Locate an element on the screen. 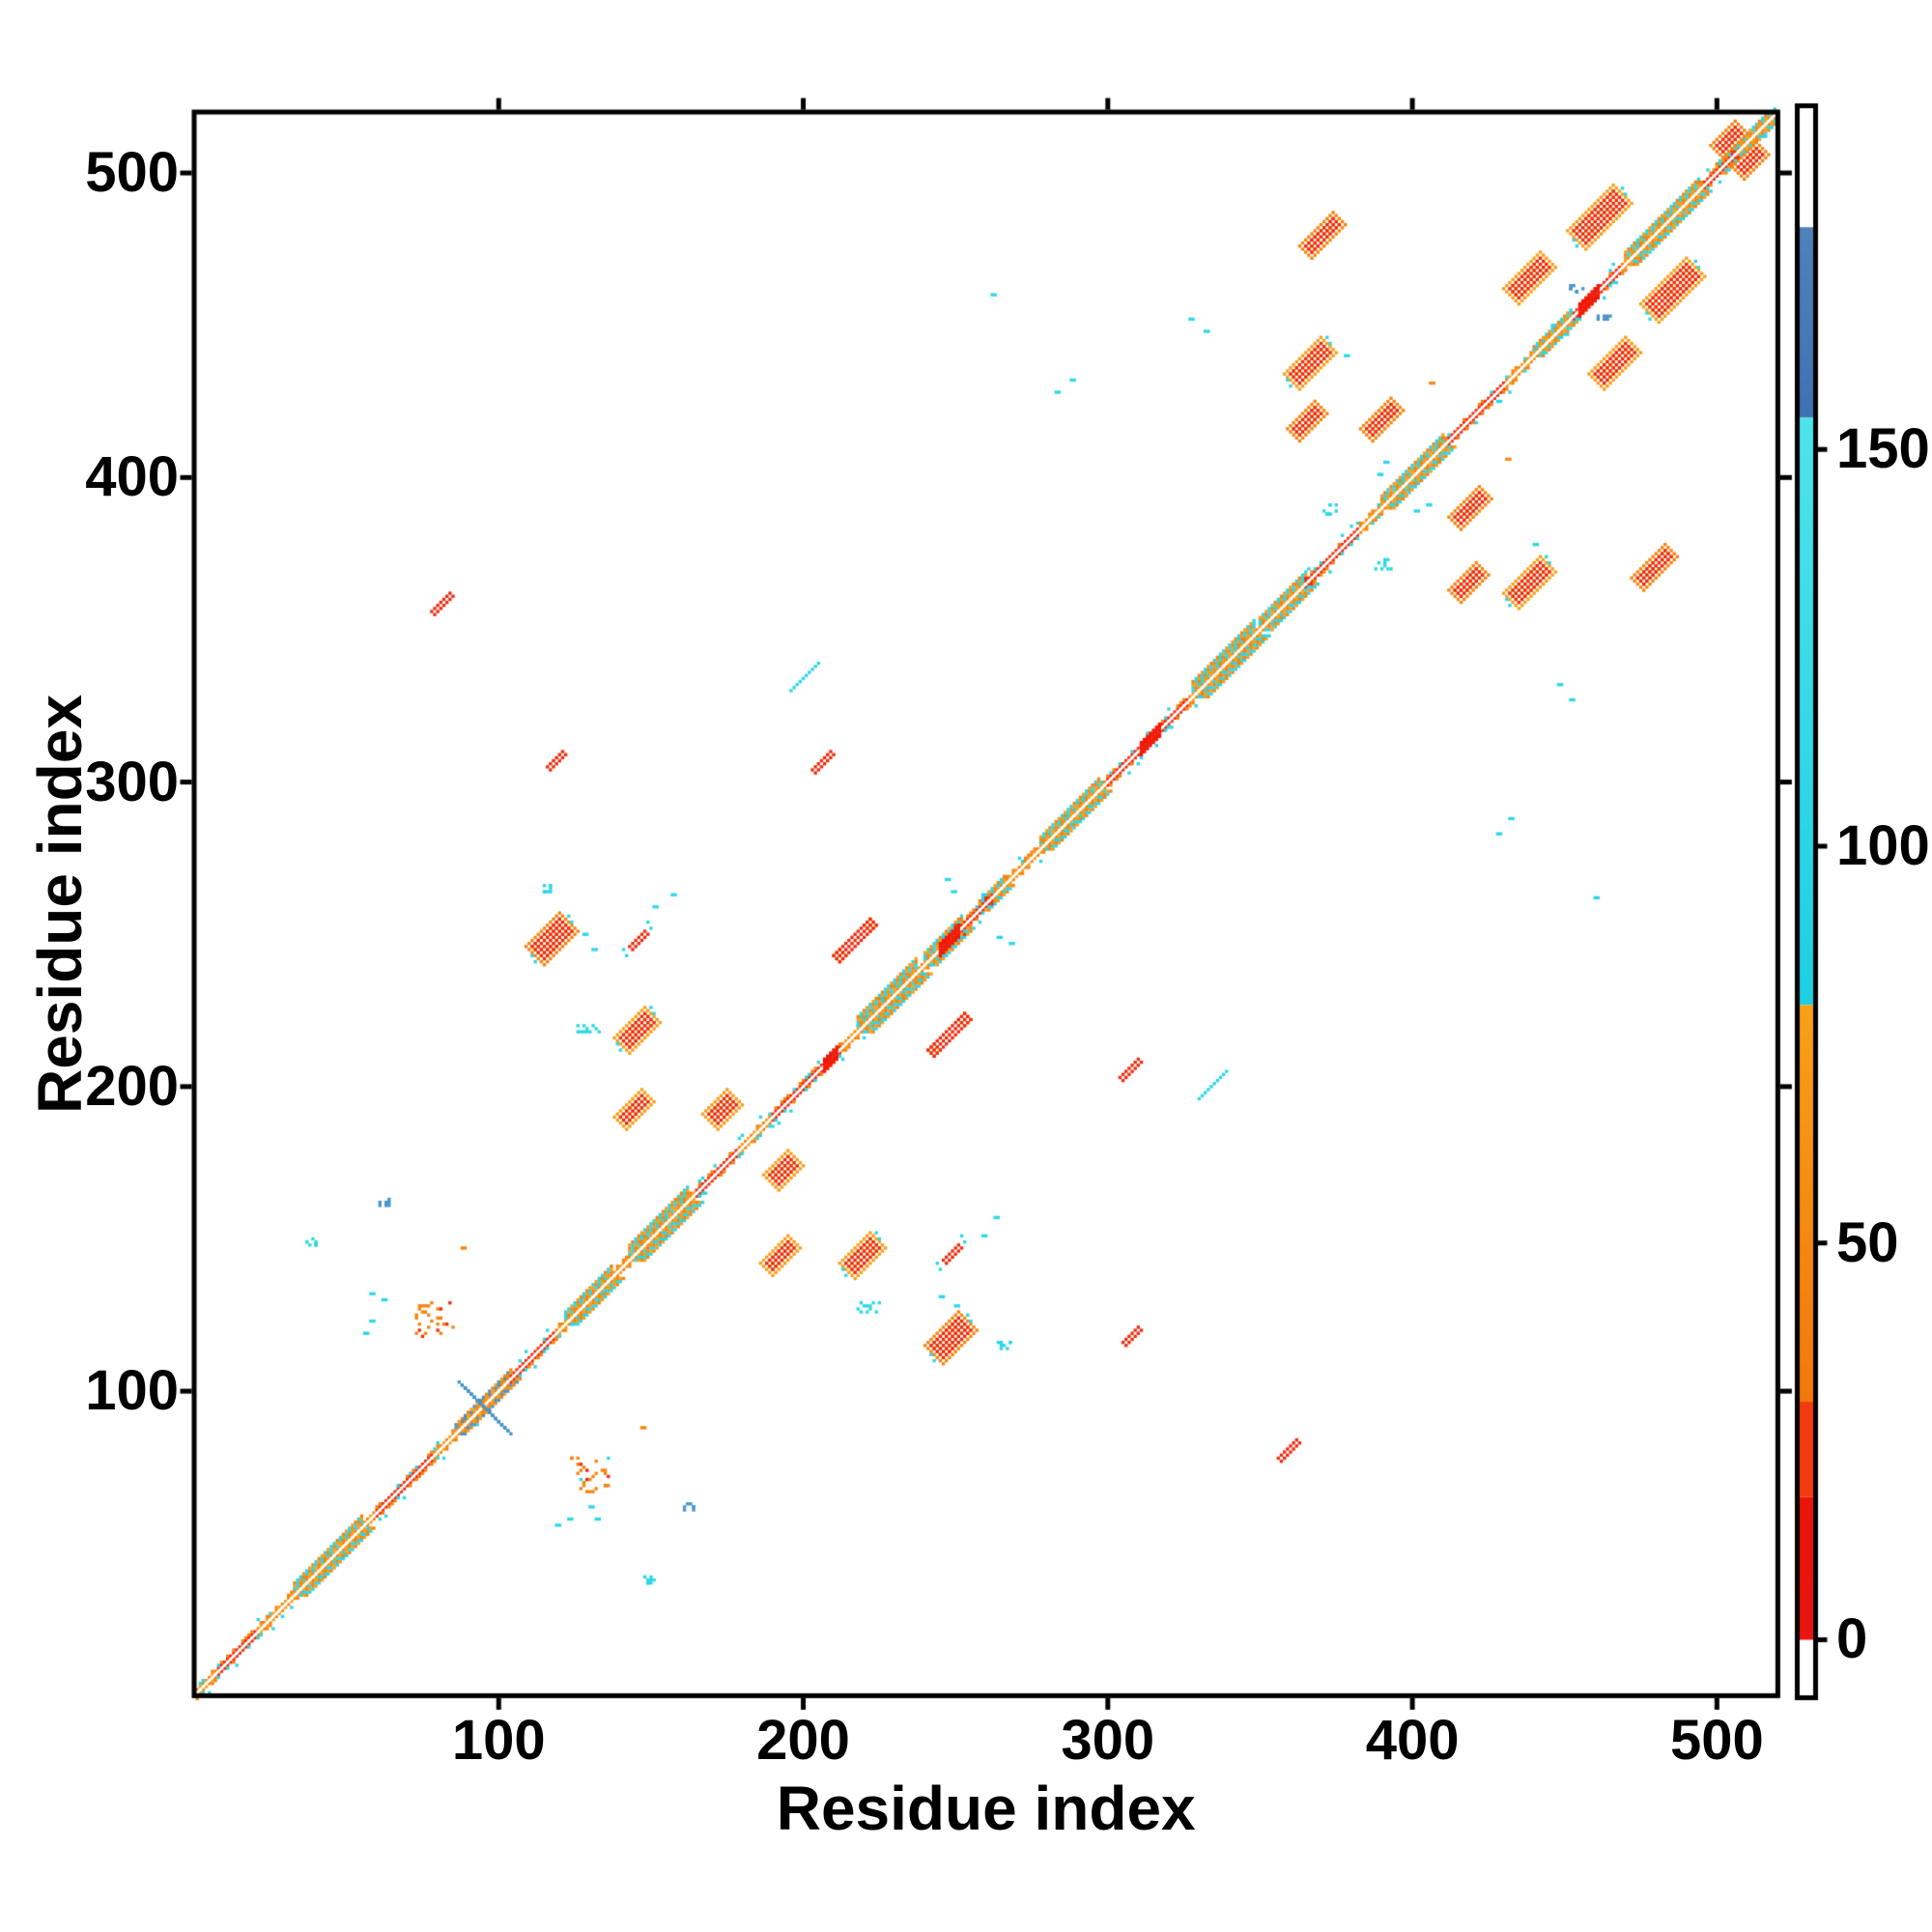  y-tick-label-400: 400 is located at coordinates (132, 477).